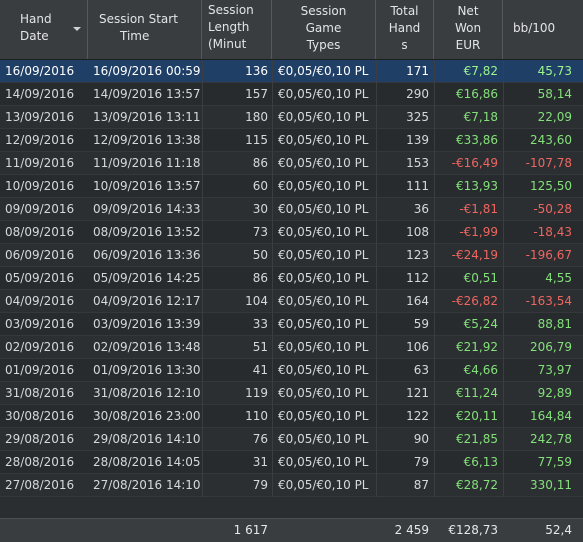 The image size is (583, 542). What do you see at coordinates (404, 45) in the screenshot?
I see `header-label: s` at bounding box center [404, 45].